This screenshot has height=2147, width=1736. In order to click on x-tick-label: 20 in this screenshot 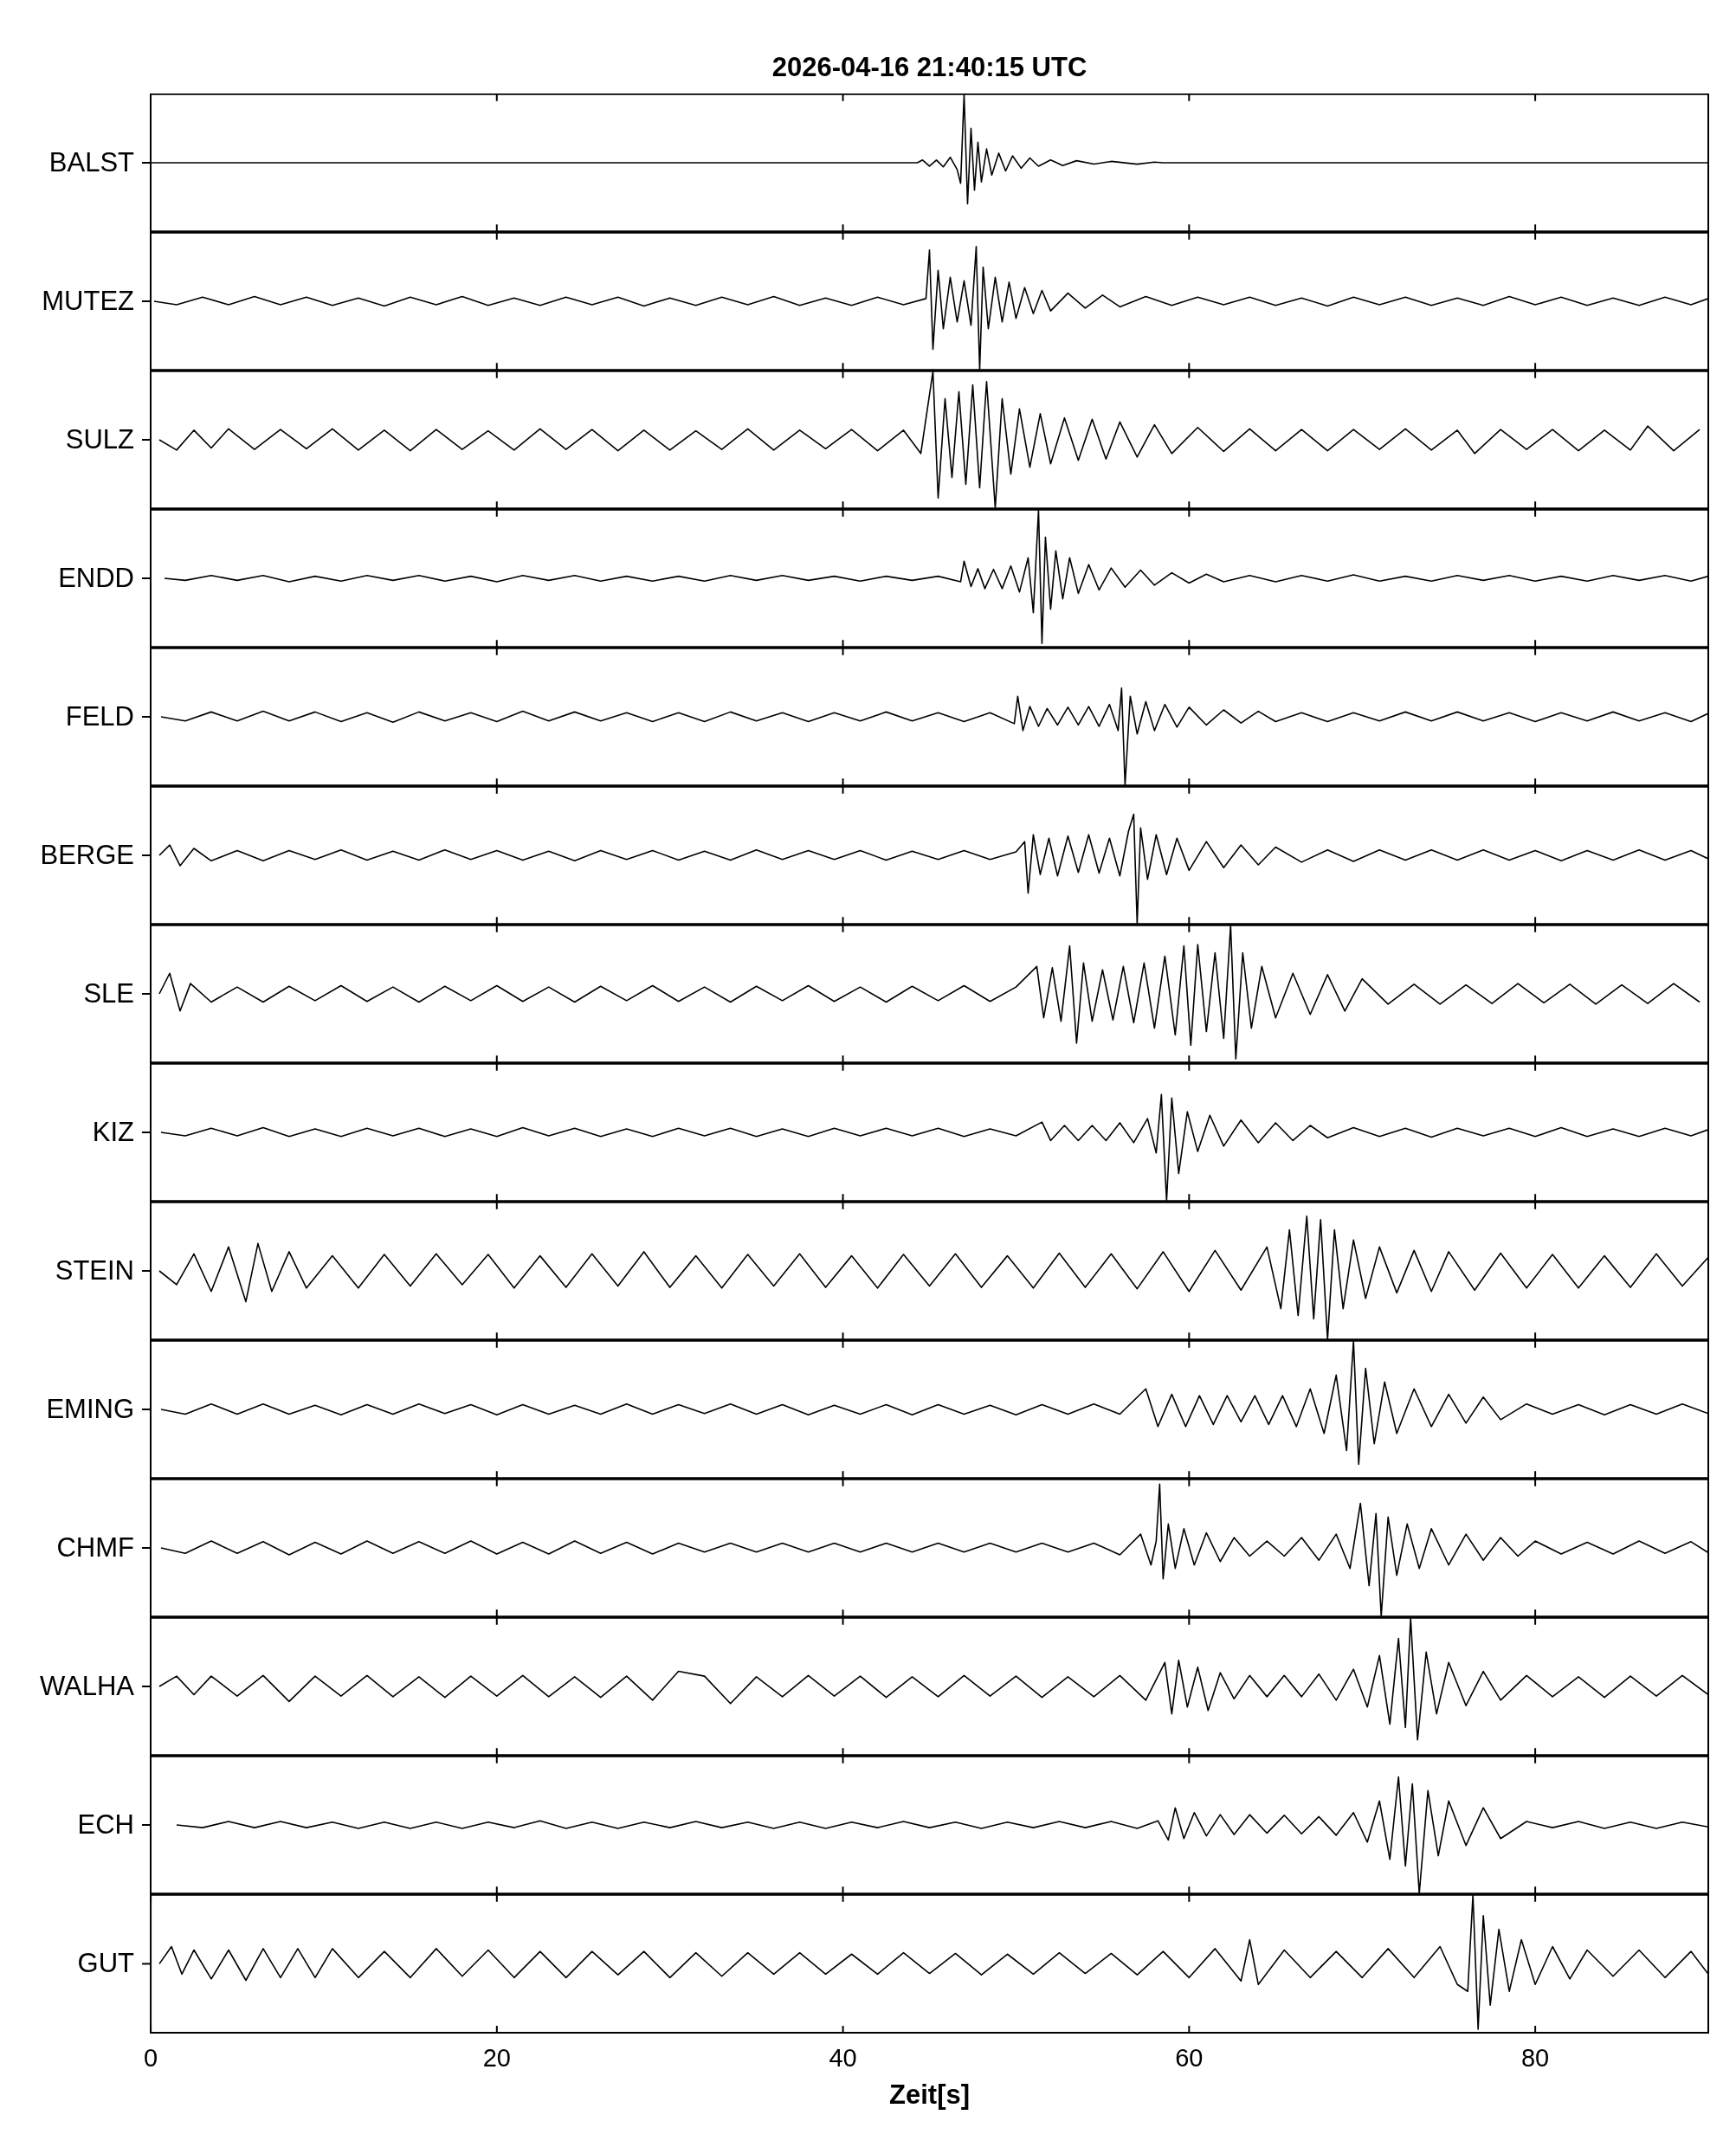, I will do `click(497, 2058)`.